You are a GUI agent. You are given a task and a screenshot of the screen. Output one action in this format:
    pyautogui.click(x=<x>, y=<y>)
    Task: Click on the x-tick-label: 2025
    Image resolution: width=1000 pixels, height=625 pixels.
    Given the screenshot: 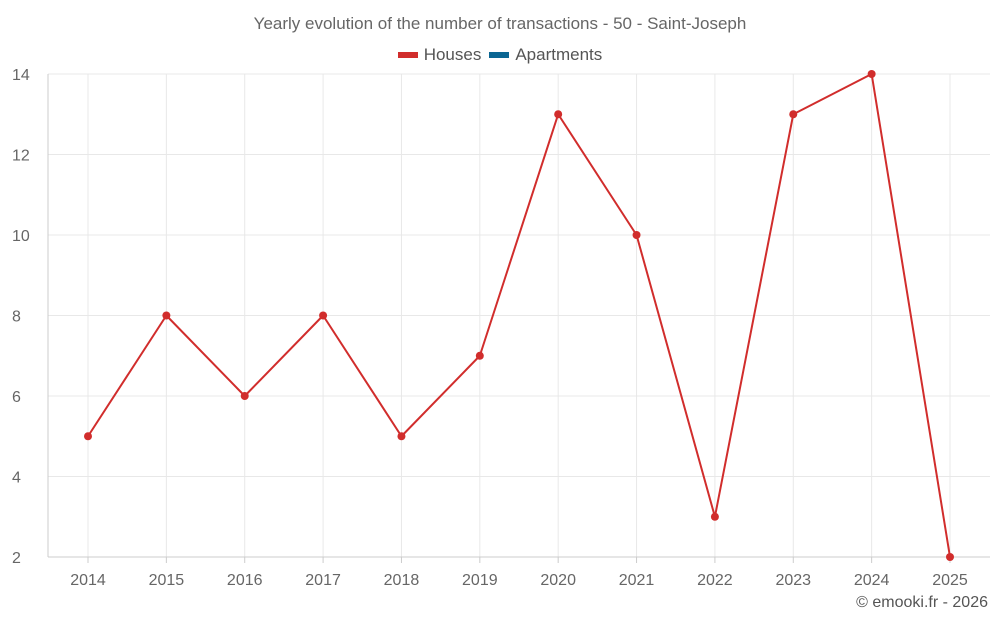 What is the action you would take?
    pyautogui.click(x=950, y=580)
    